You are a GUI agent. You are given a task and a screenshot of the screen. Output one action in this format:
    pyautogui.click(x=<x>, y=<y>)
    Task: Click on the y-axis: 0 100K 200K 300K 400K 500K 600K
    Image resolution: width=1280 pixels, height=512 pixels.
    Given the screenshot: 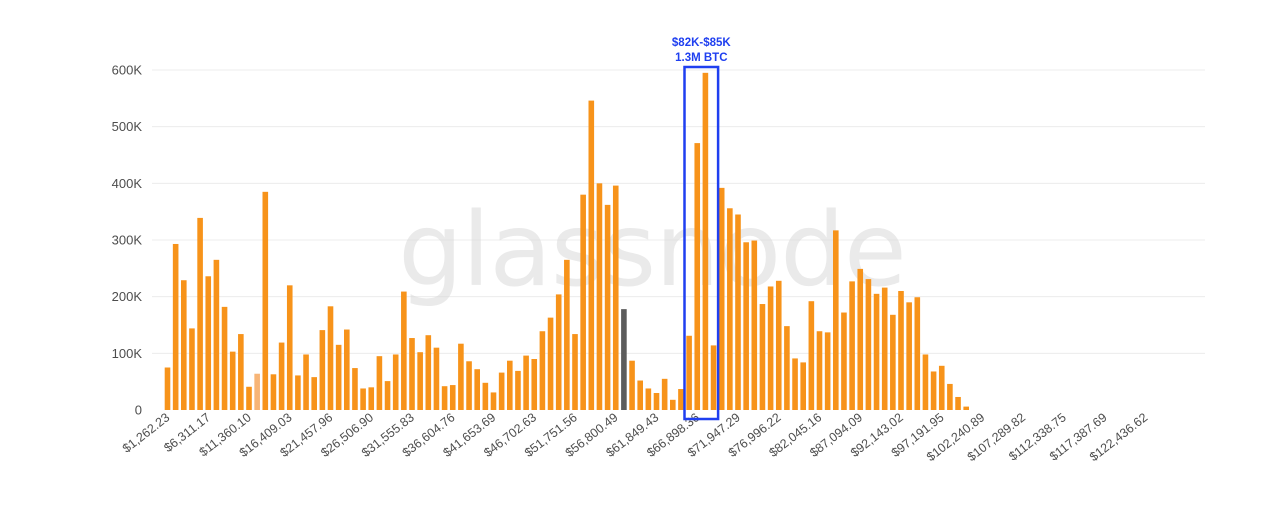 What is the action you would take?
    pyautogui.click(x=127, y=240)
    